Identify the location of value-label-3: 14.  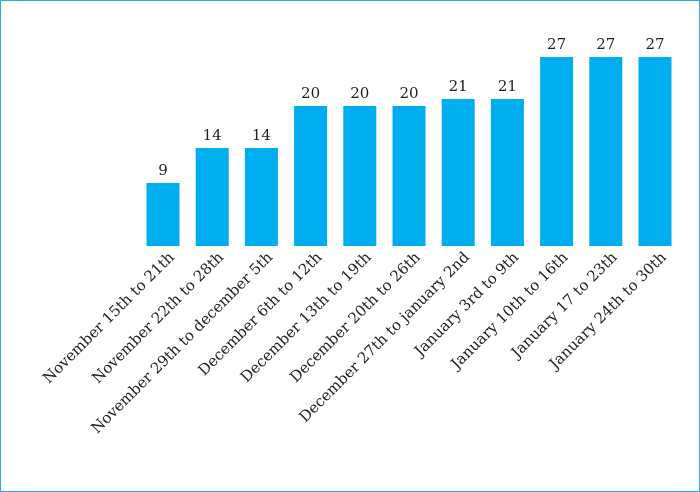
(261, 135).